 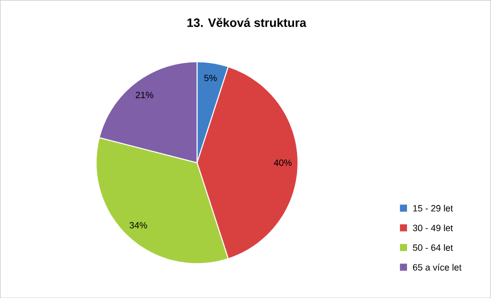 I want to click on chart-title: 13. Věková struktura, so click(x=246, y=22).